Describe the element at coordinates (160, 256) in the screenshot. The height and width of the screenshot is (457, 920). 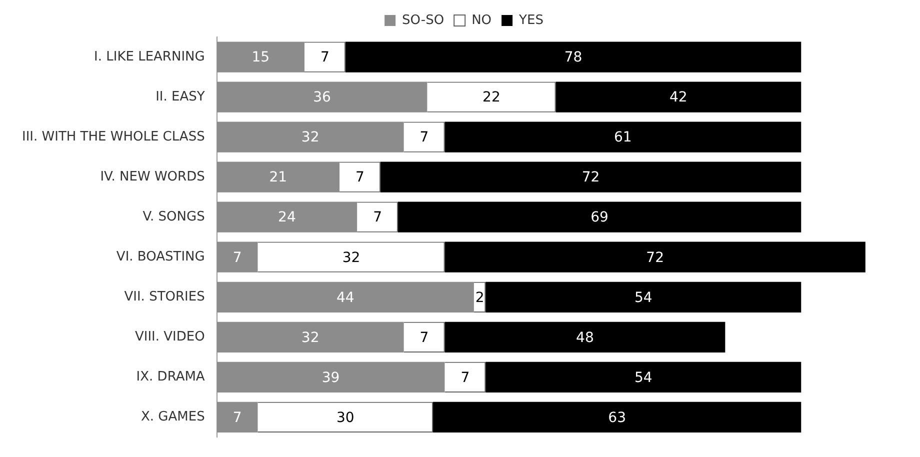
I see `y-tick-label: VI. BOASTING` at that location.